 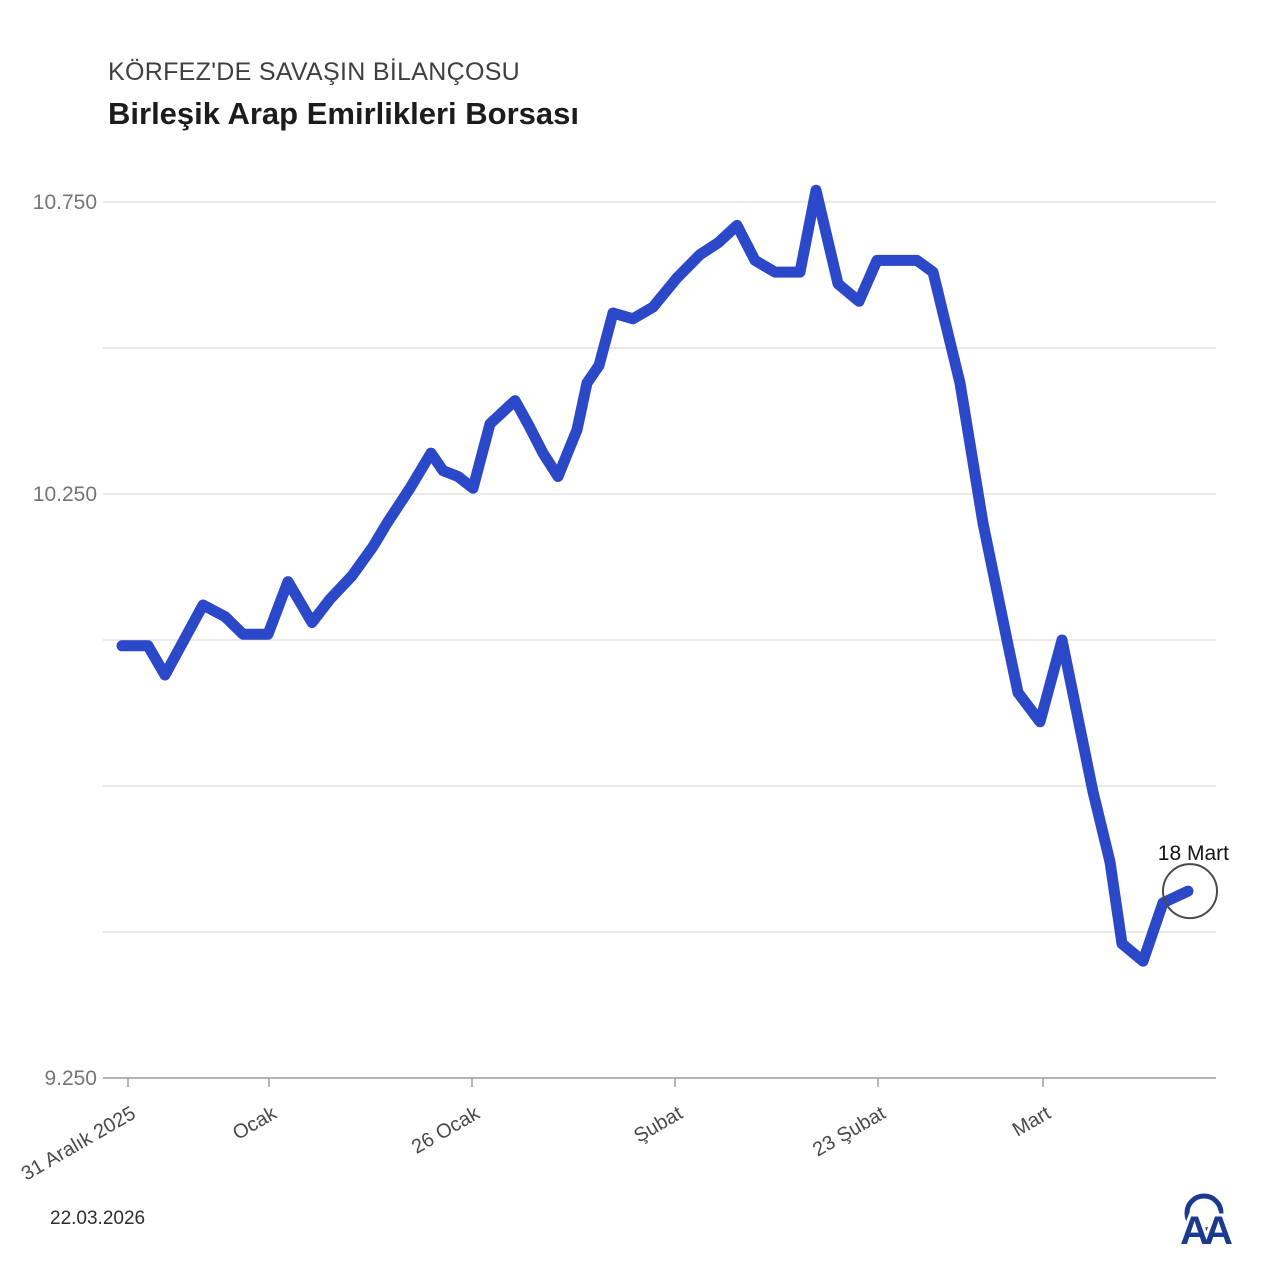 What do you see at coordinates (65, 494) in the screenshot?
I see `y-tick-label: 10.250` at bounding box center [65, 494].